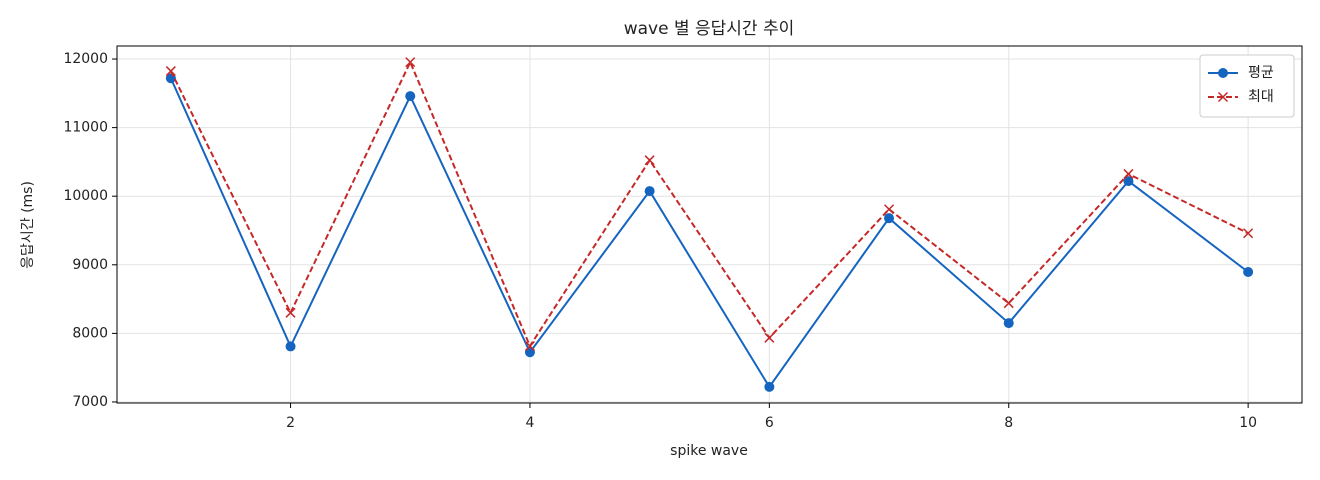  What do you see at coordinates (1261, 97) in the screenshot?
I see `legend-label: 최대` at bounding box center [1261, 97].